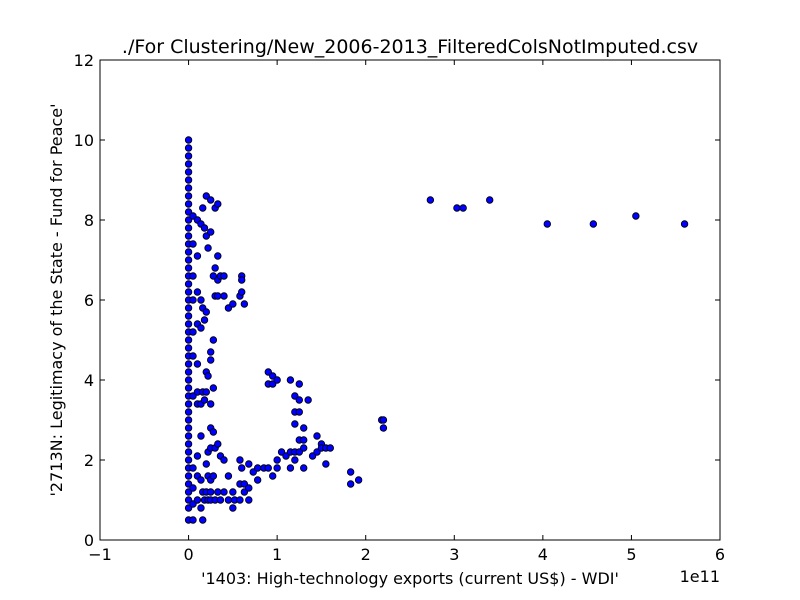  I want to click on x-tick-label: −1, so click(100, 554).